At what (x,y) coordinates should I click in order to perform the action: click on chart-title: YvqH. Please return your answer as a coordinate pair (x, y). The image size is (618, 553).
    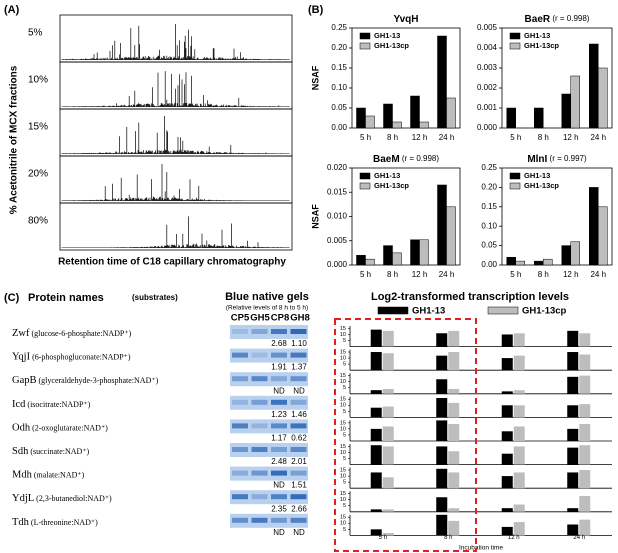
    Looking at the image, I should click on (405, 19).